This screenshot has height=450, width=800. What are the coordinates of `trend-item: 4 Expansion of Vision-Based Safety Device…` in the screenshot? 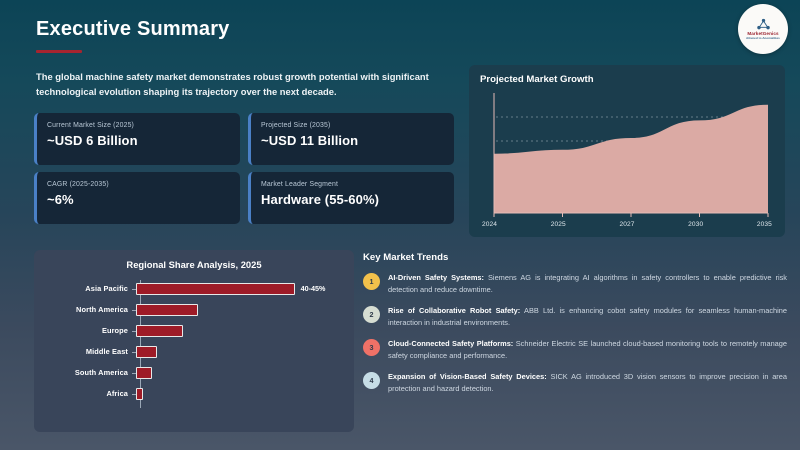 It's located at (575, 383).